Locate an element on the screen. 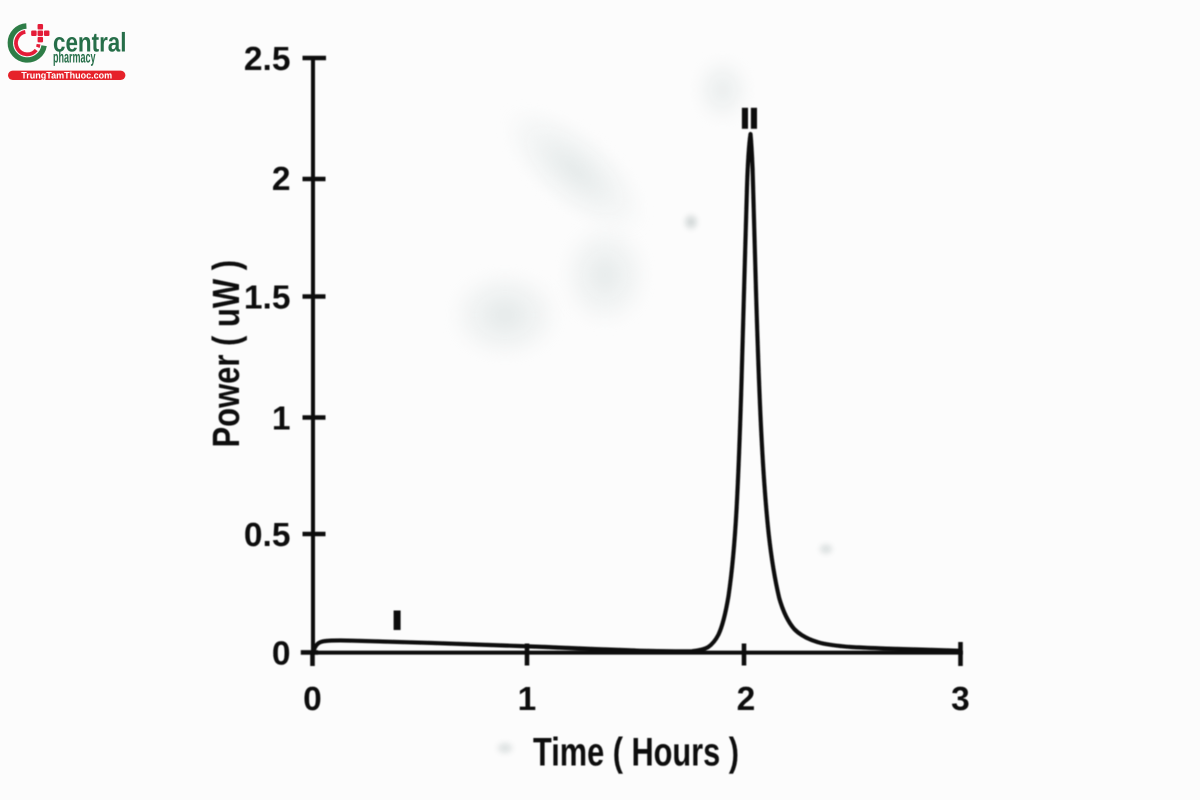  svg-text: Power ( uW ) is located at coordinates (227, 354).